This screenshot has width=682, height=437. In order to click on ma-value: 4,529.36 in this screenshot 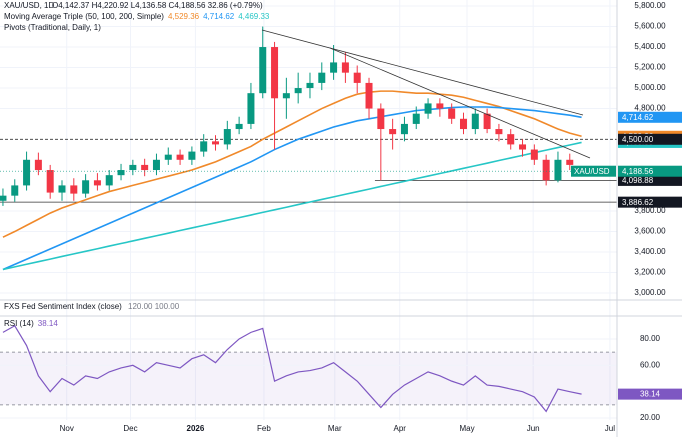, I will do `click(184, 16)`.